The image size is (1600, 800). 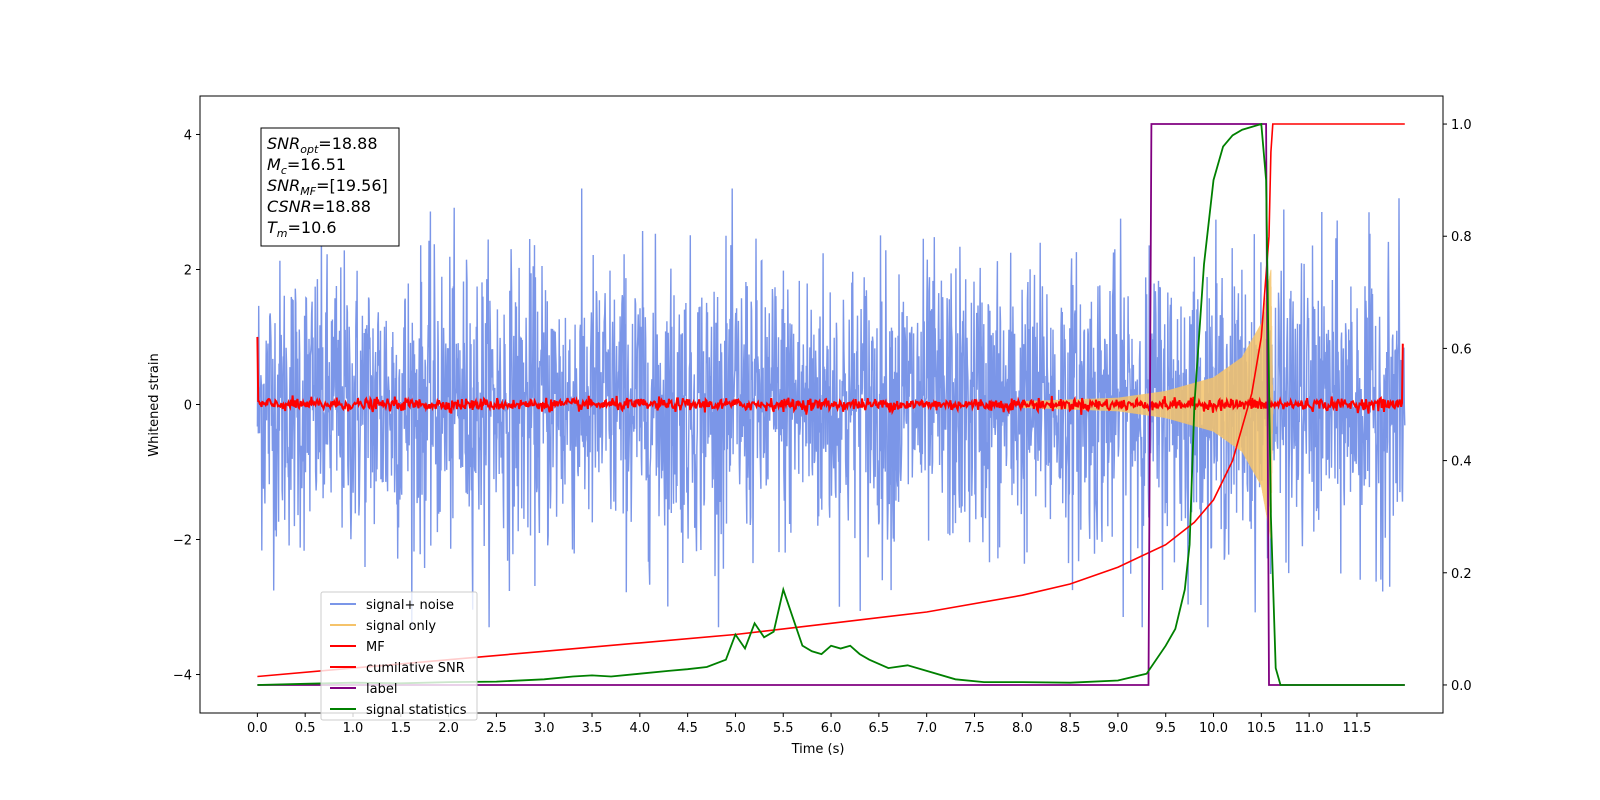 I want to click on x-tick-label: 11.5, so click(x=1356, y=728).